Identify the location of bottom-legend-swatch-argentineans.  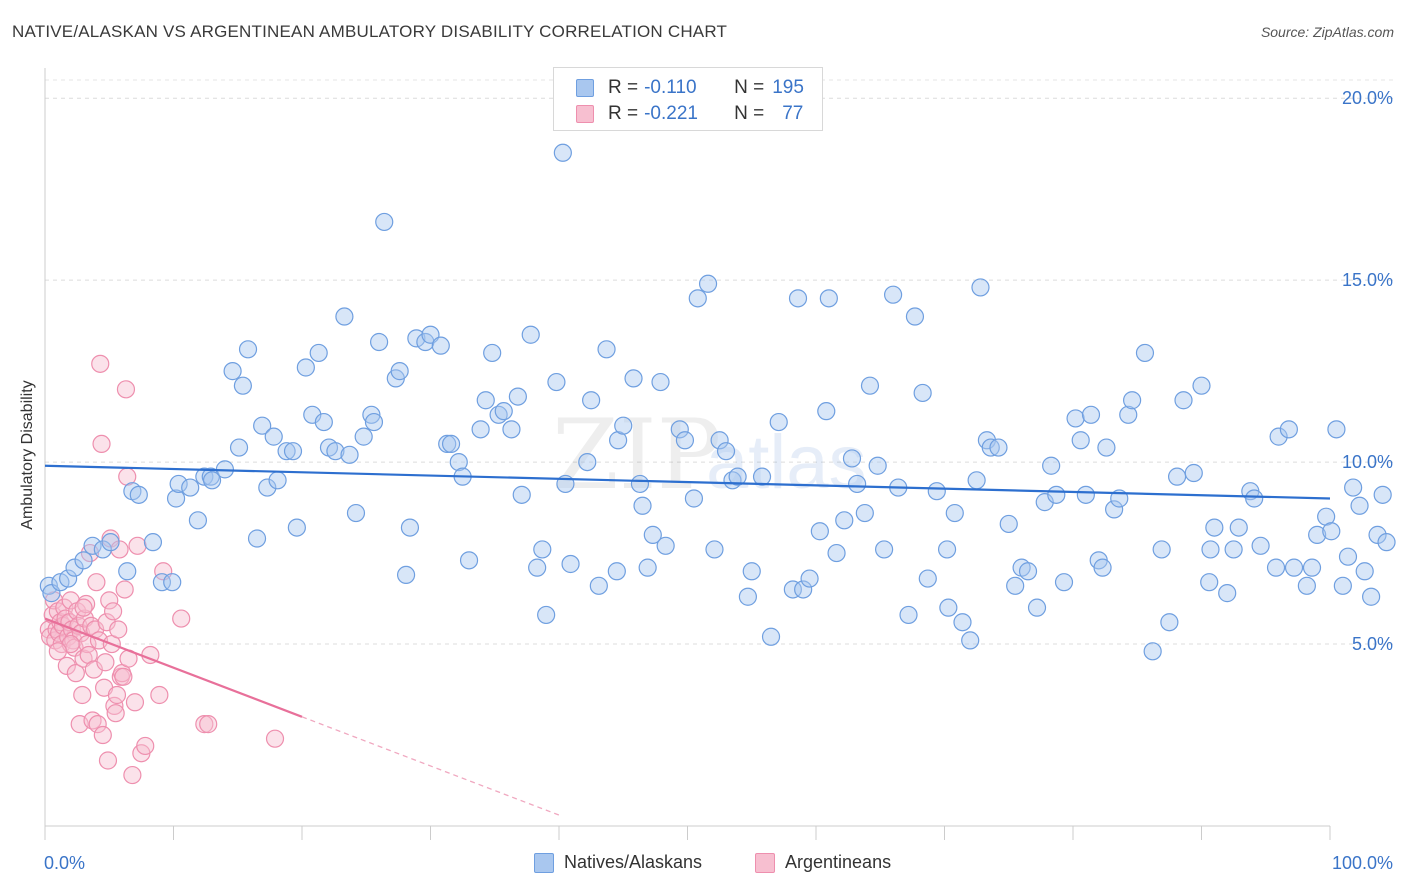
(765, 862).